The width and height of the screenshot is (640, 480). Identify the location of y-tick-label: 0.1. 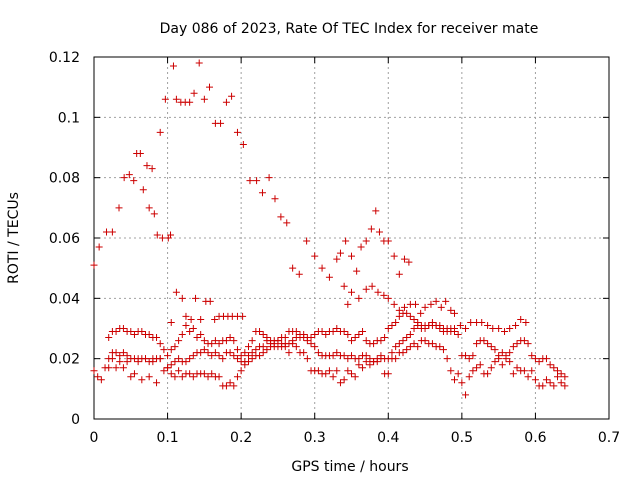
(69, 118).